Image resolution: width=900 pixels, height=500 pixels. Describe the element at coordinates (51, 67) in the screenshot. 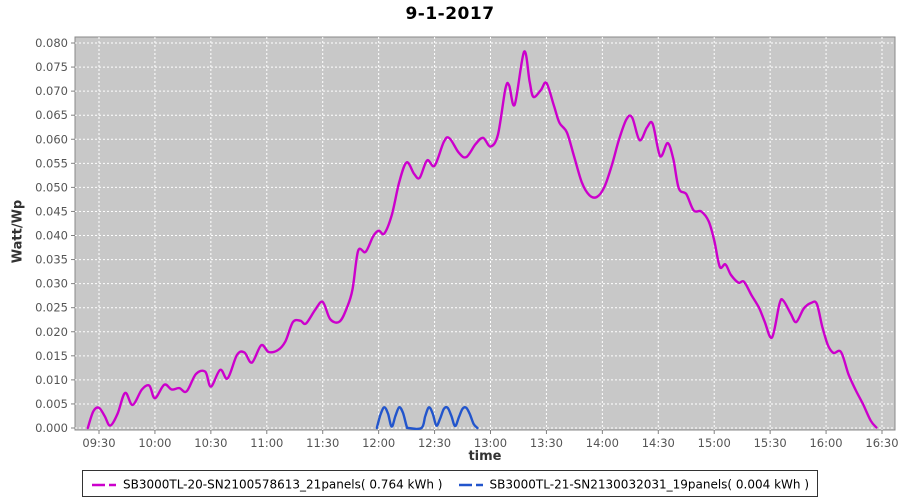

I see `y-tick-label: 0.075` at that location.